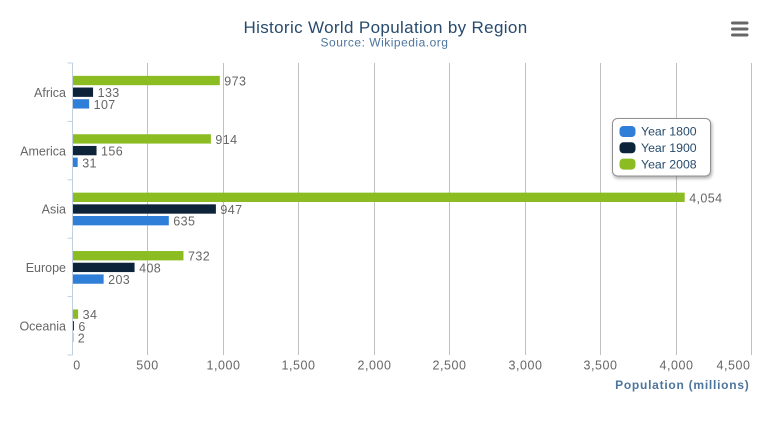  I want to click on svg-text:Historic World Population by R: Historic World Population by Region, so click(385, 27).